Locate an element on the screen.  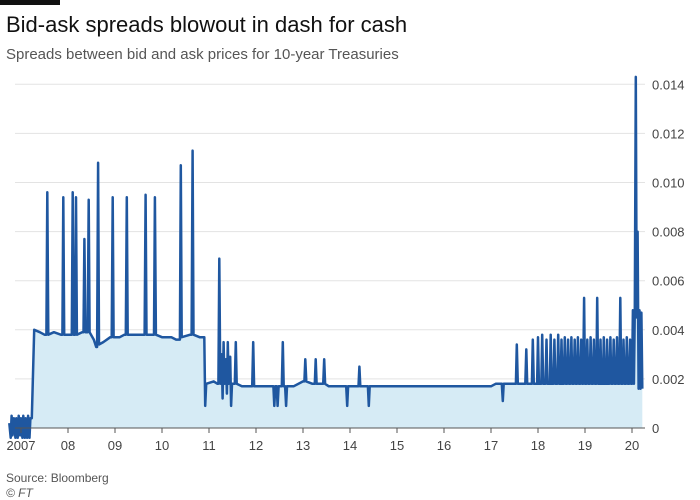
y-tick-label: 0.008 is located at coordinates (668, 232).